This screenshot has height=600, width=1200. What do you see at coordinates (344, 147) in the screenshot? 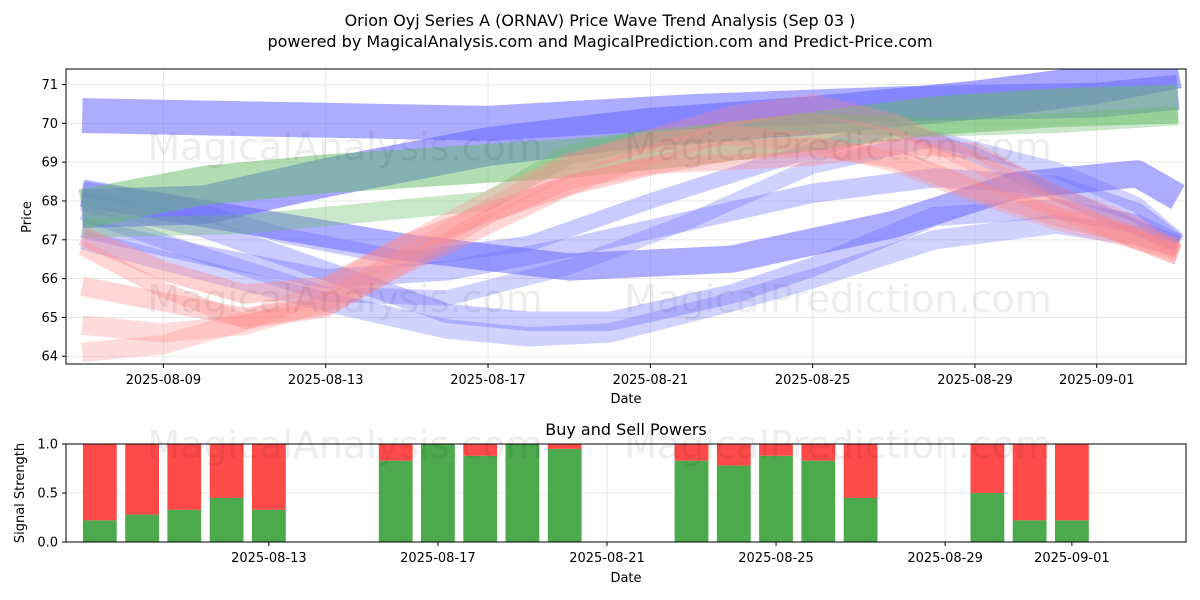
I see `watermark-1: MagicalAnalysis.com` at bounding box center [344, 147].